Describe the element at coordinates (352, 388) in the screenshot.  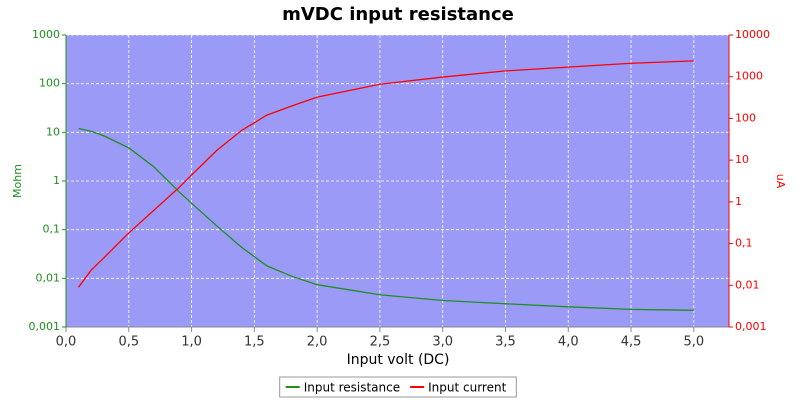
I see `legend-label: Input resistance` at that location.